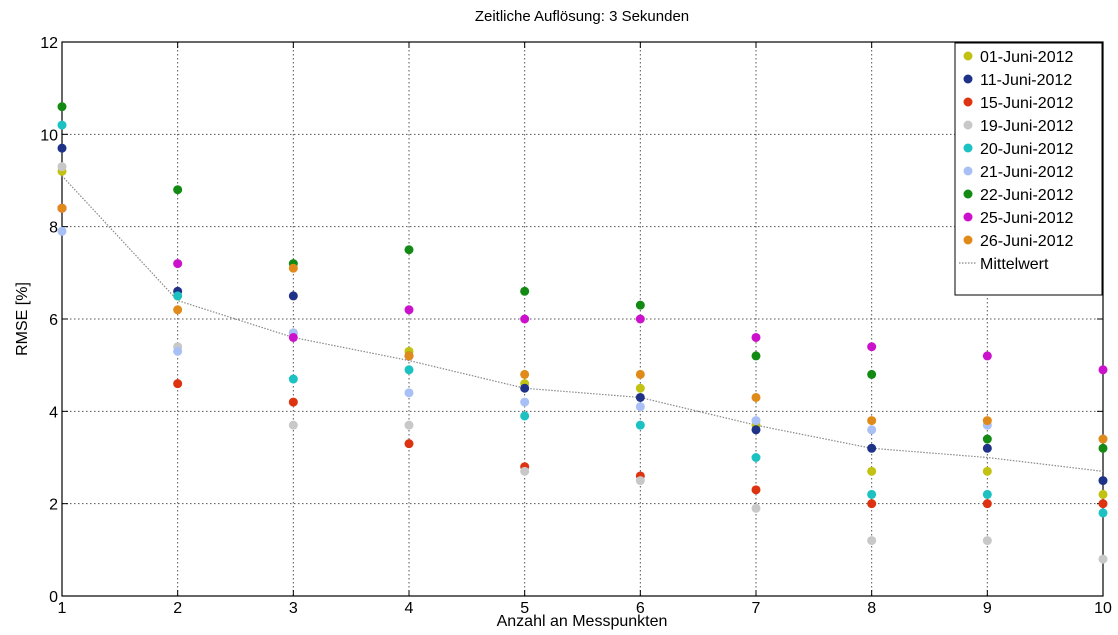 The image size is (1118, 635). Describe the element at coordinates (987, 608) in the screenshot. I see `x-tick-label: 9` at that location.